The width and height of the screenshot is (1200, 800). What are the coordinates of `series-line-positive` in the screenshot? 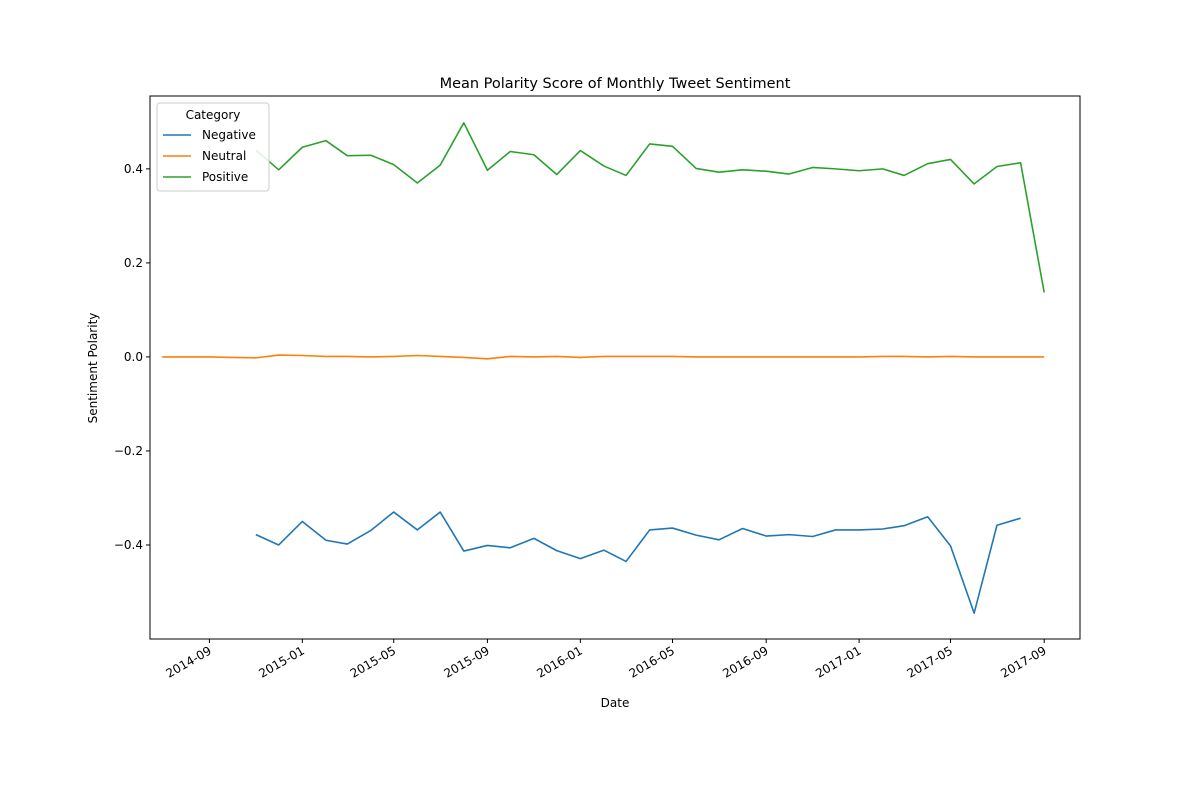 It's located at (650, 207).